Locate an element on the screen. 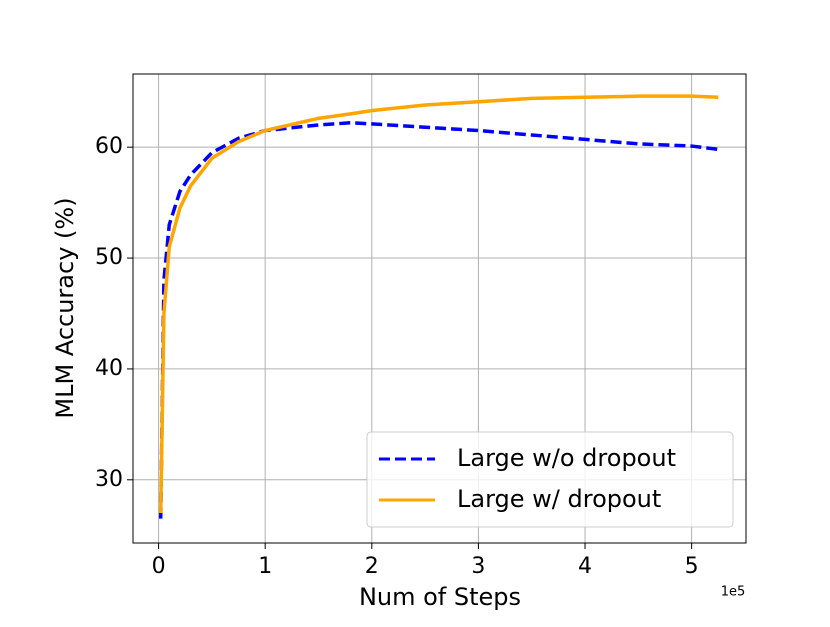  y-tick-label: 40 is located at coordinates (109, 368).